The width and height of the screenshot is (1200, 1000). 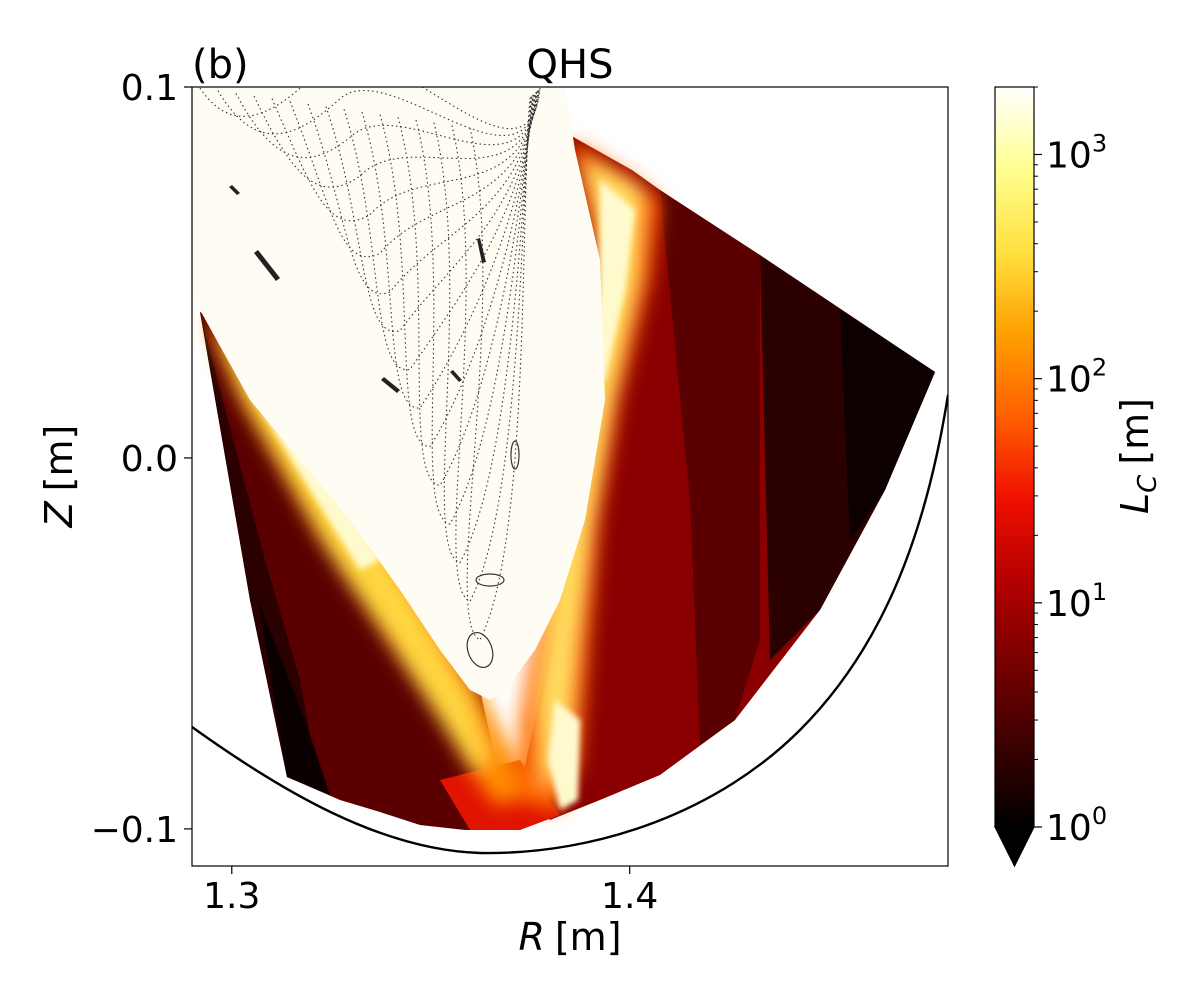 I want to click on bottom-strike-highlight, so click(x=564, y=755).